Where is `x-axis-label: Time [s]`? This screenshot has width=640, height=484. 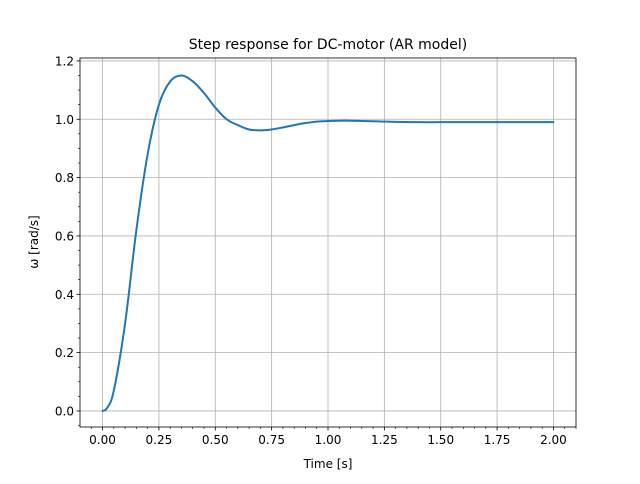
x-axis-label: Time [s] is located at coordinates (328, 464).